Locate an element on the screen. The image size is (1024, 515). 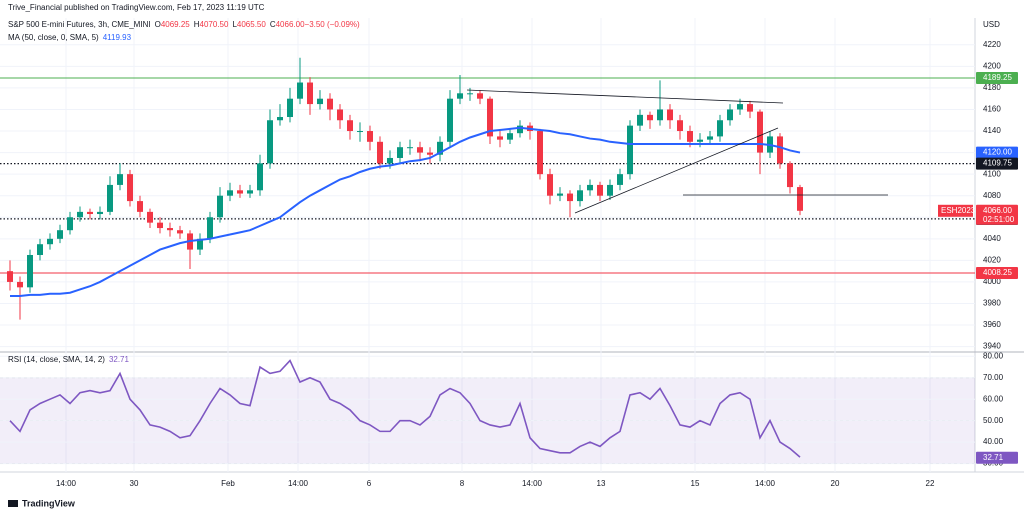
price-badge-label: 4120.00 is located at coordinates (997, 152).